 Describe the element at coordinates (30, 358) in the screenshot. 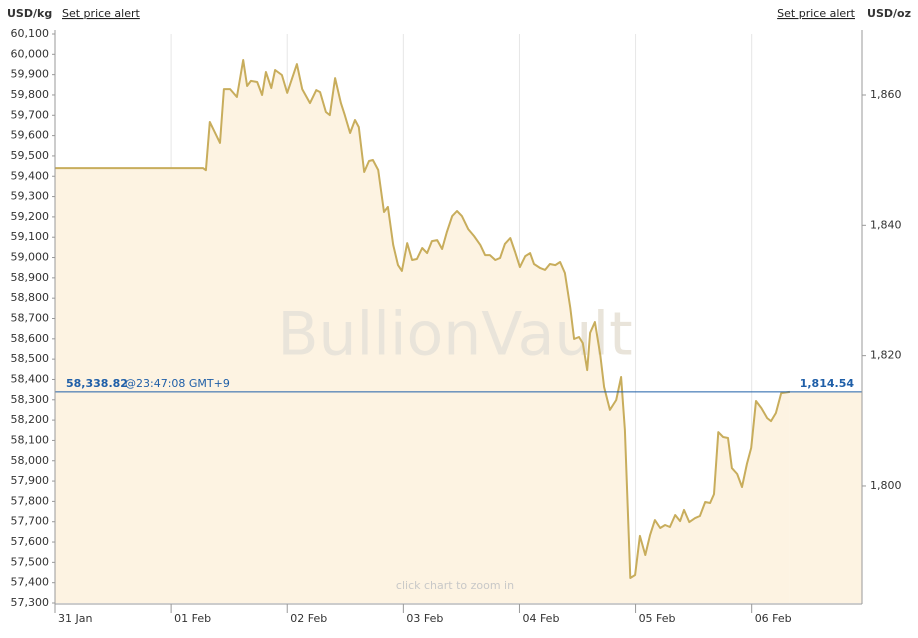

I see `y-tick-label: 58,500` at that location.